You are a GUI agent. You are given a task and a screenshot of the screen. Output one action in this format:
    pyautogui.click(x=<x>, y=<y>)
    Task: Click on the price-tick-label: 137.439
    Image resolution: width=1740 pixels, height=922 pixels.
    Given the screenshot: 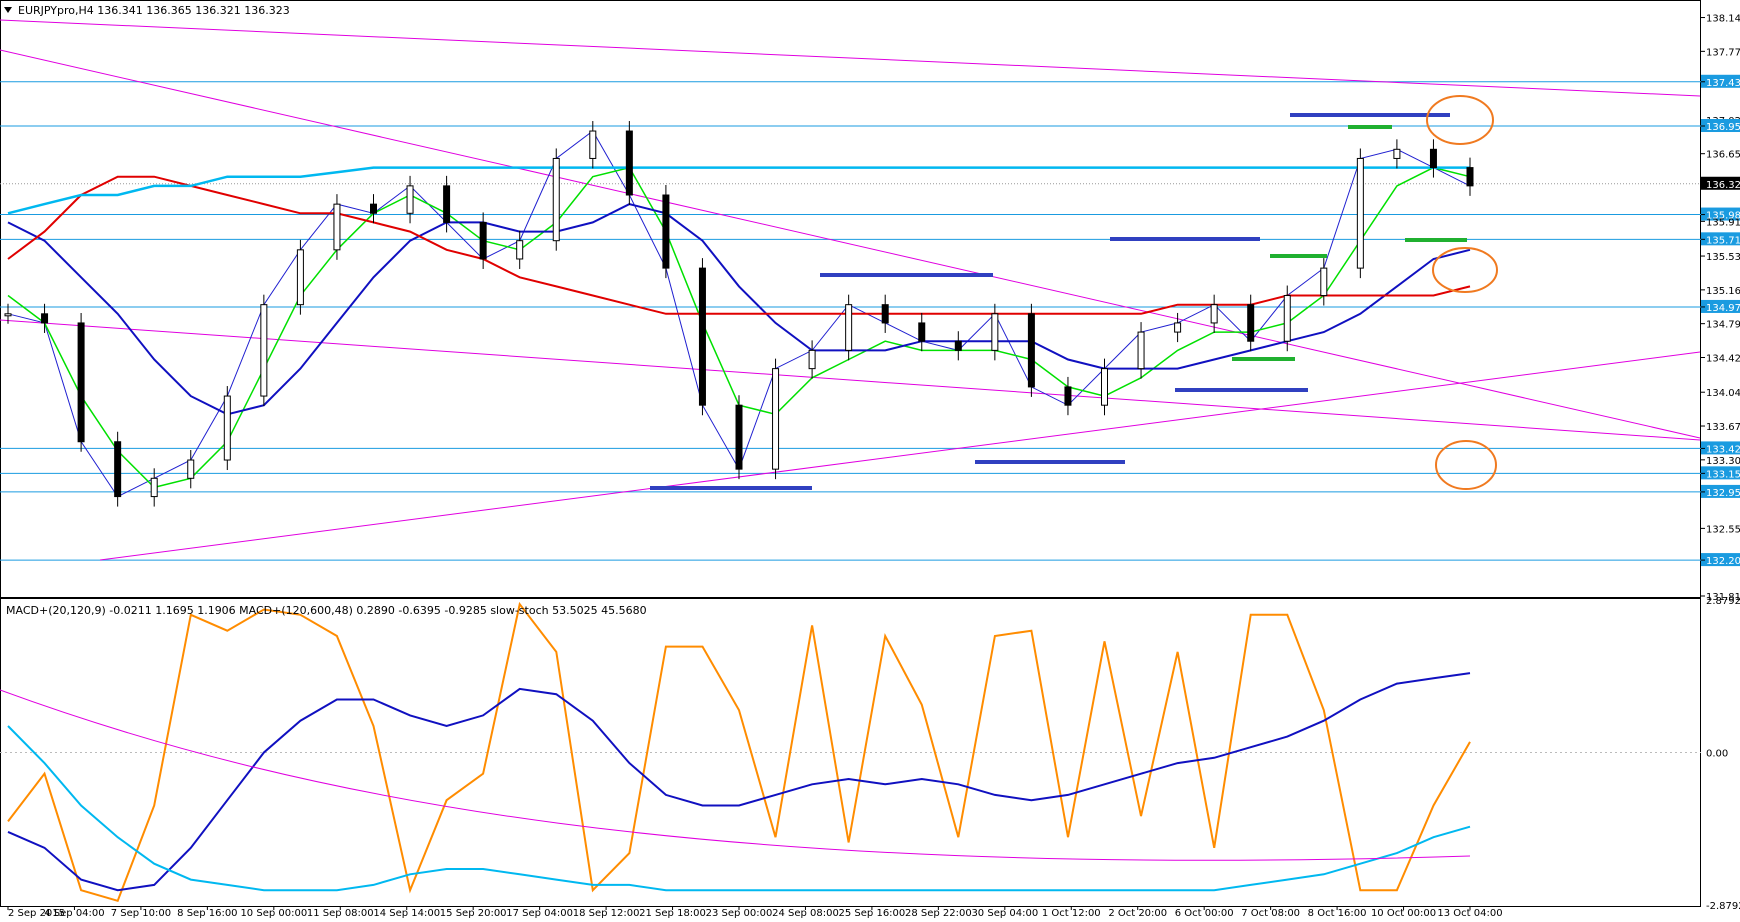 What is the action you would take?
    pyautogui.click(x=1723, y=83)
    